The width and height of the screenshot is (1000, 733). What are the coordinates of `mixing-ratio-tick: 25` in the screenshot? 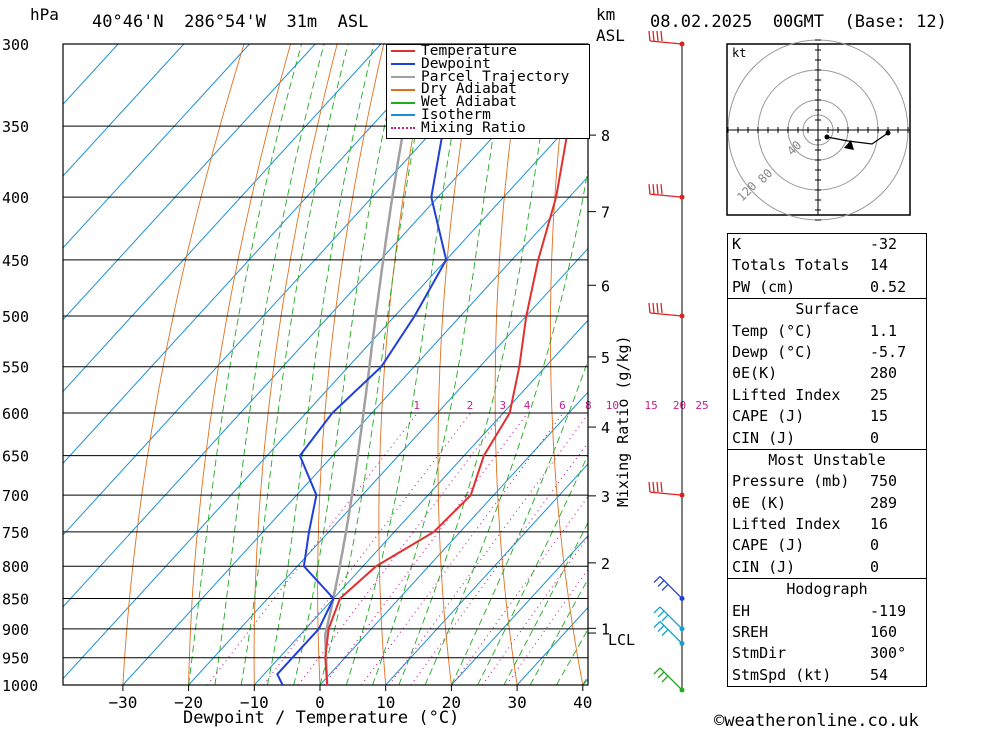 It's located at (701, 405).